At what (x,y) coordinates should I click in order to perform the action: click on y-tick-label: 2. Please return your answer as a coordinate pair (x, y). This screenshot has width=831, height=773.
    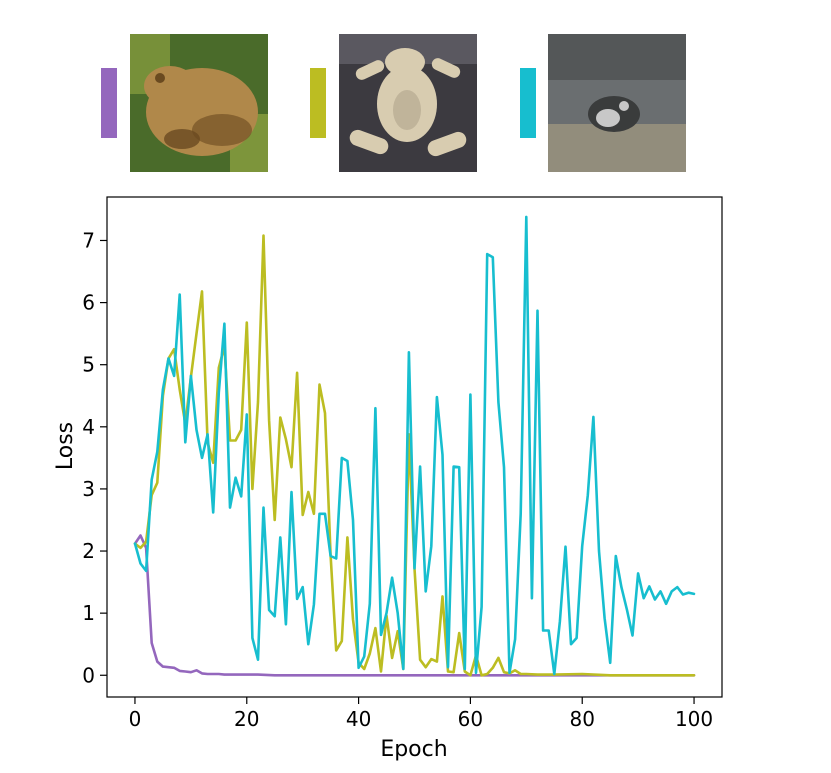
    Looking at the image, I should click on (88, 551).